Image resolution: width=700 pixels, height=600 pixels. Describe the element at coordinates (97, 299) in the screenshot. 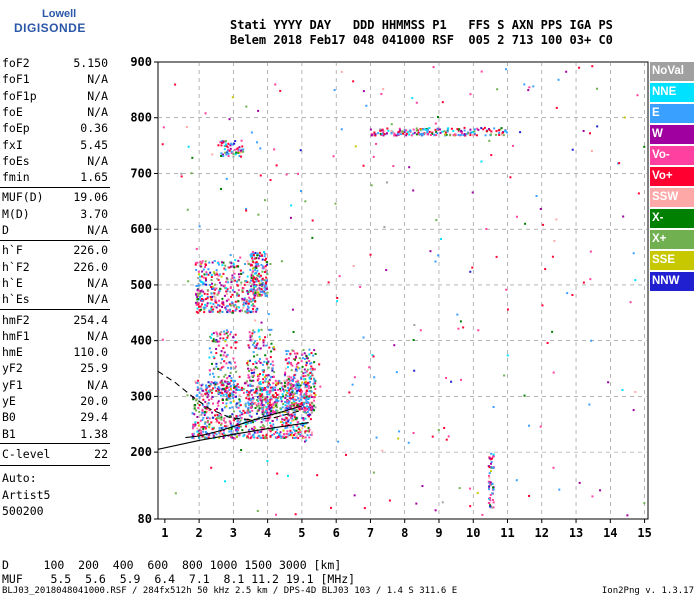

I see `param-value: N/A` at that location.